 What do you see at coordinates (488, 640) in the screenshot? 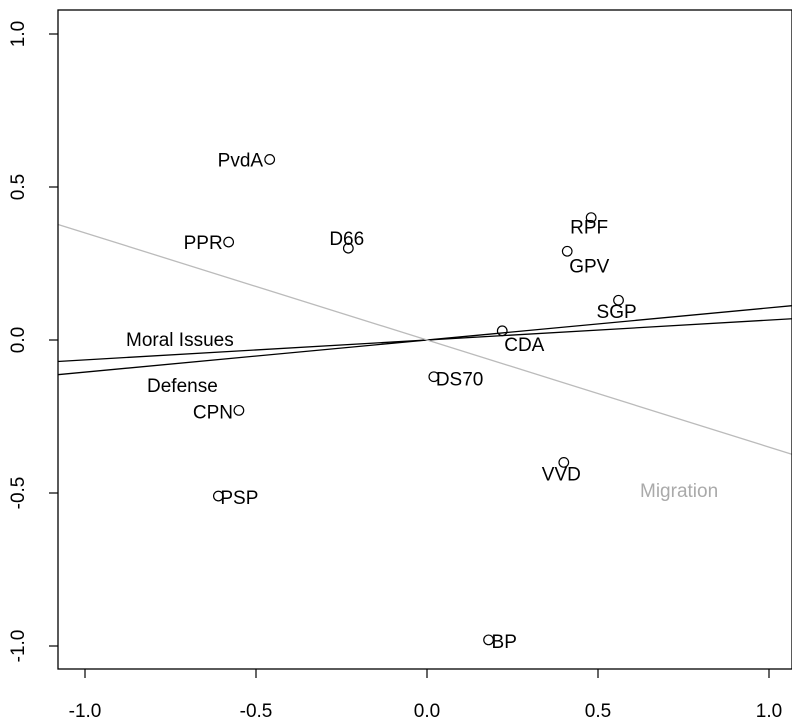
I see `point-bp` at bounding box center [488, 640].